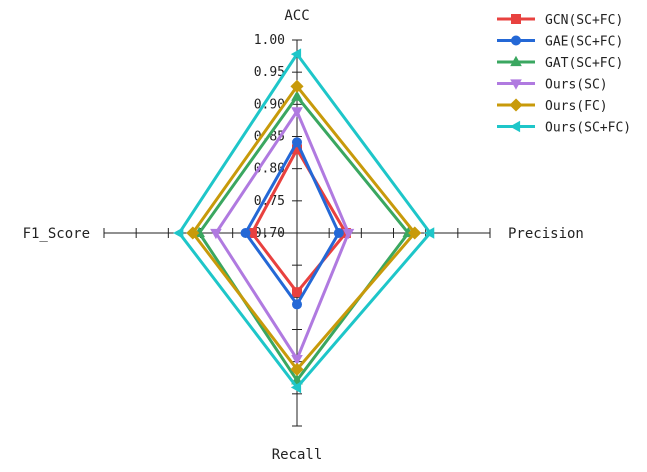  What do you see at coordinates (297, 455) in the screenshot?
I see `axis-label-recall: Recall` at bounding box center [297, 455].